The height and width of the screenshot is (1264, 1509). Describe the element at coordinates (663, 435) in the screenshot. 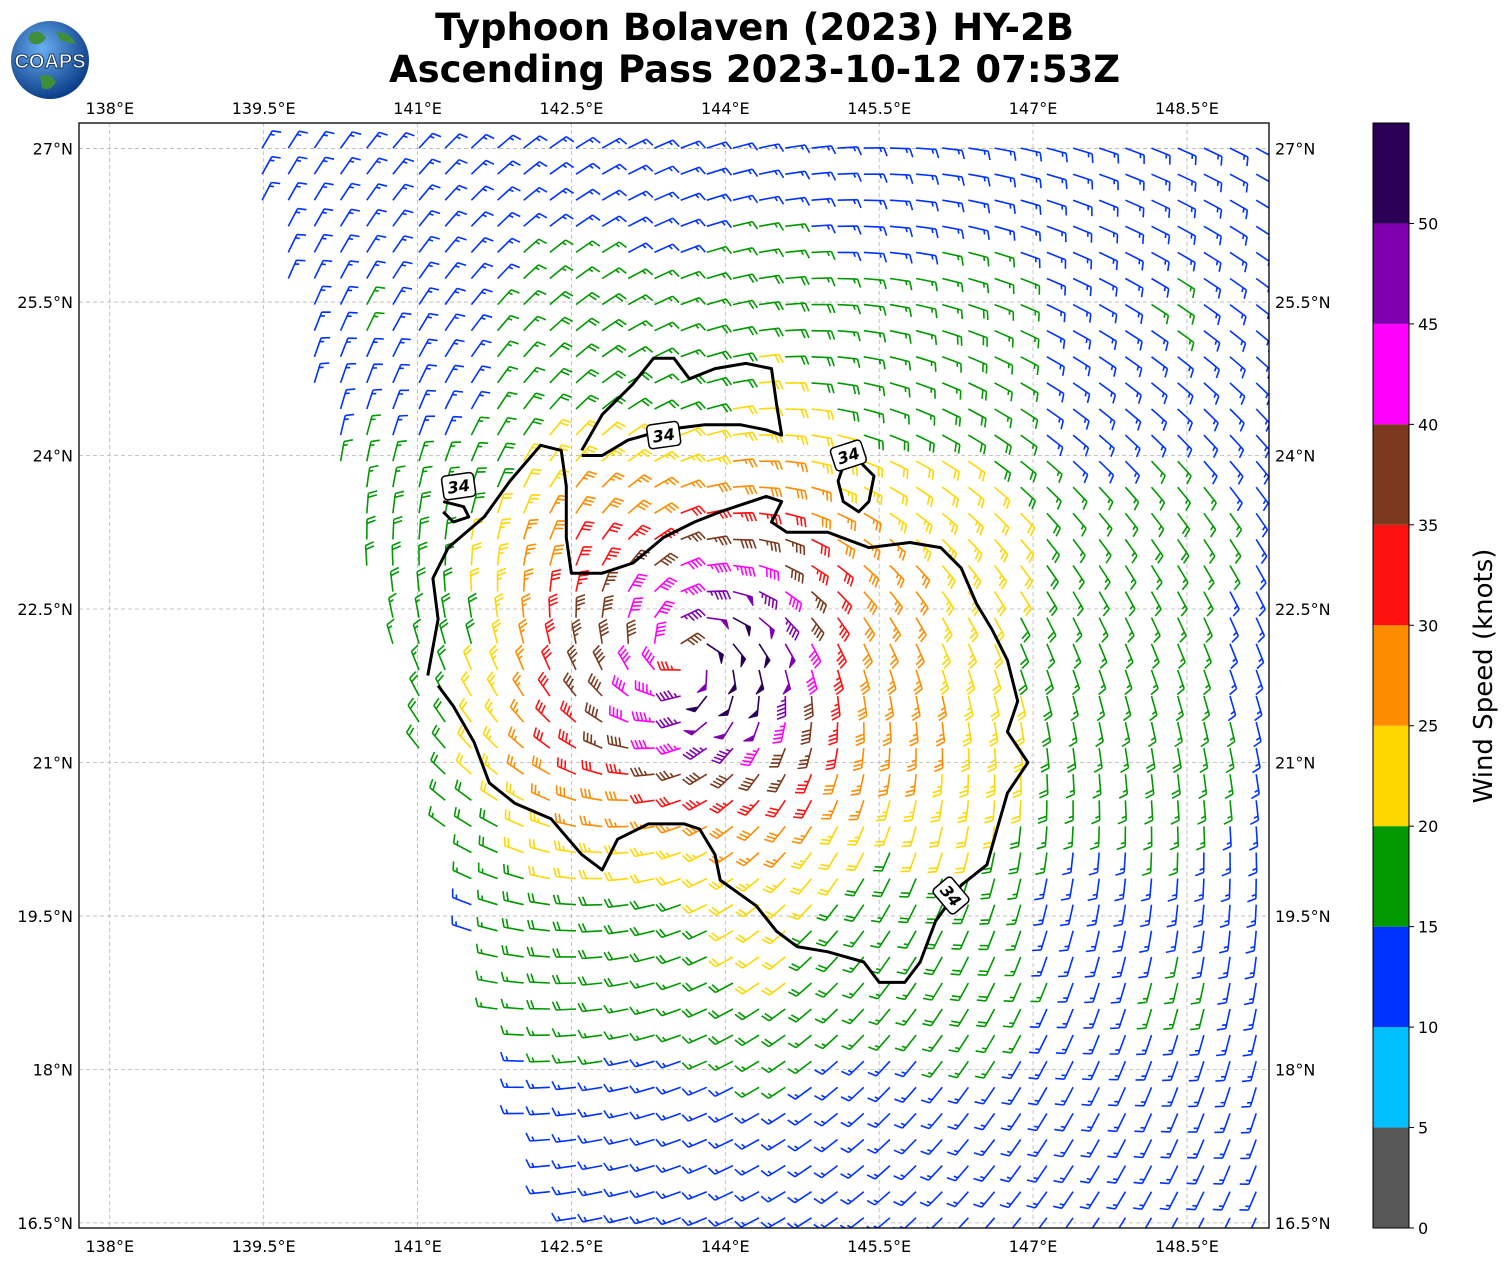

I see `contour-label-34: 34` at that location.